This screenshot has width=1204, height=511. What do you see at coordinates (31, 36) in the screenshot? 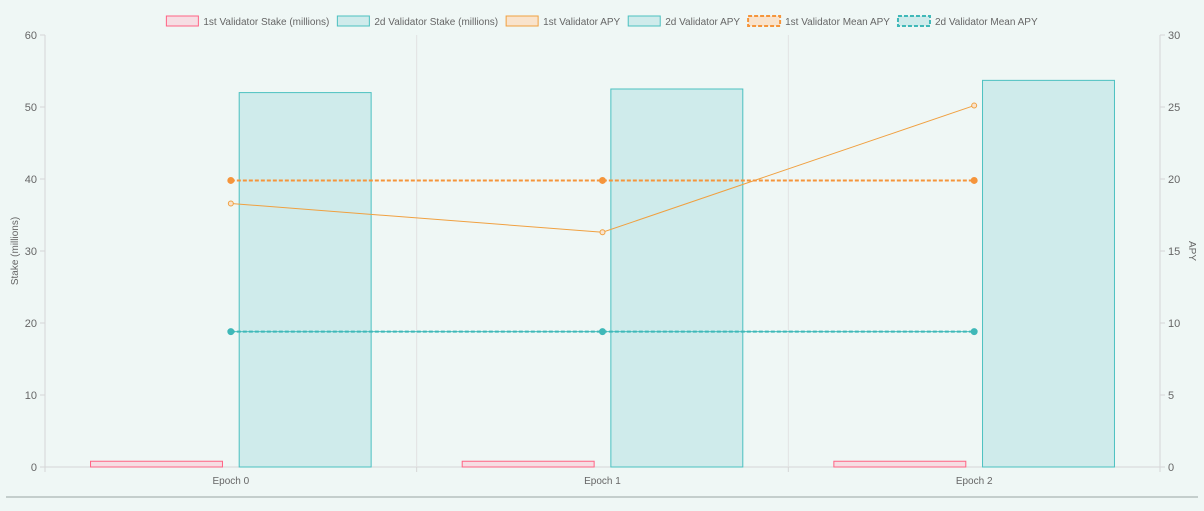
I see `left-tick-label: 60` at bounding box center [31, 36].